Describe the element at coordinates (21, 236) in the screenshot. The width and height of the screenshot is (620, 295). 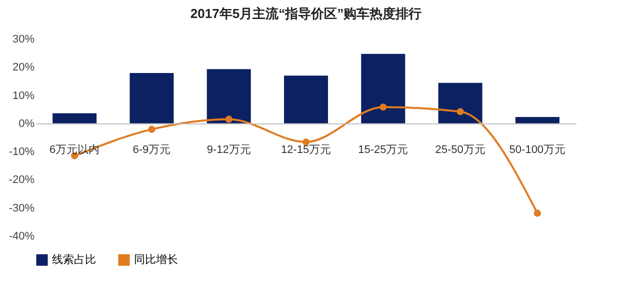
I see `y-tick-label: -40%` at that location.